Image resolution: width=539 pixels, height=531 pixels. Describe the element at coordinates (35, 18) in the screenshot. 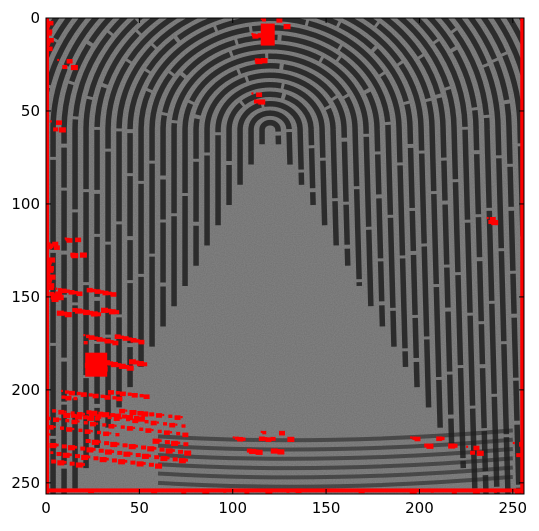

I see `y-tick-label: 0` at that location.